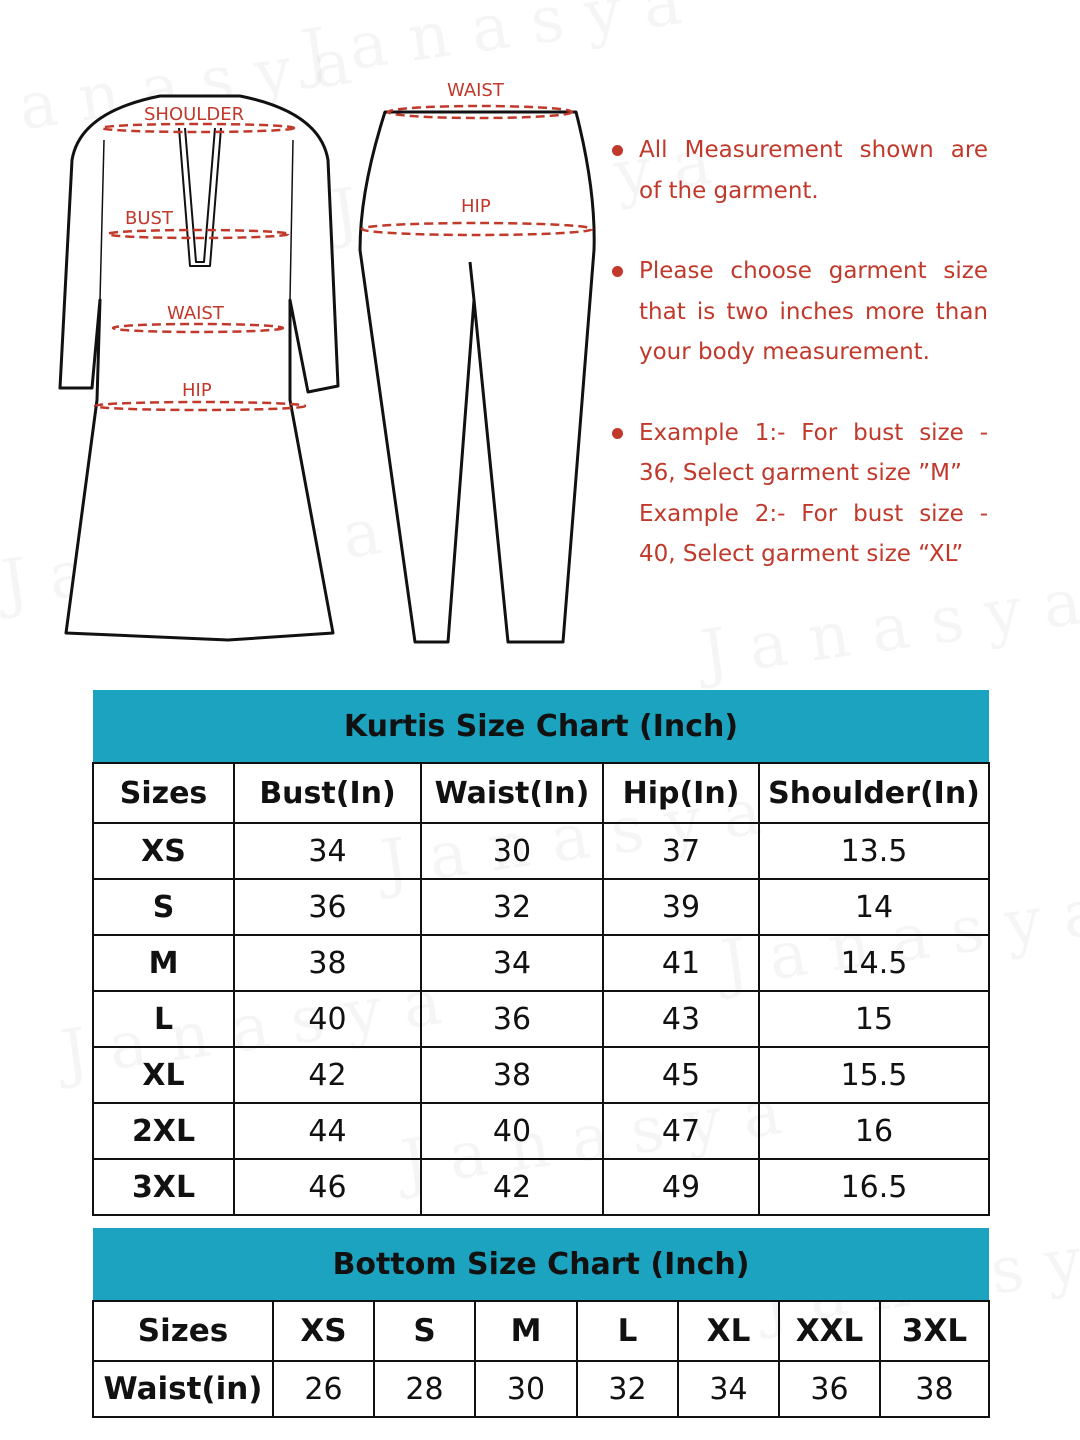 The height and width of the screenshot is (1440, 1080). I want to click on value-cell: 16.5, so click(874, 1187).